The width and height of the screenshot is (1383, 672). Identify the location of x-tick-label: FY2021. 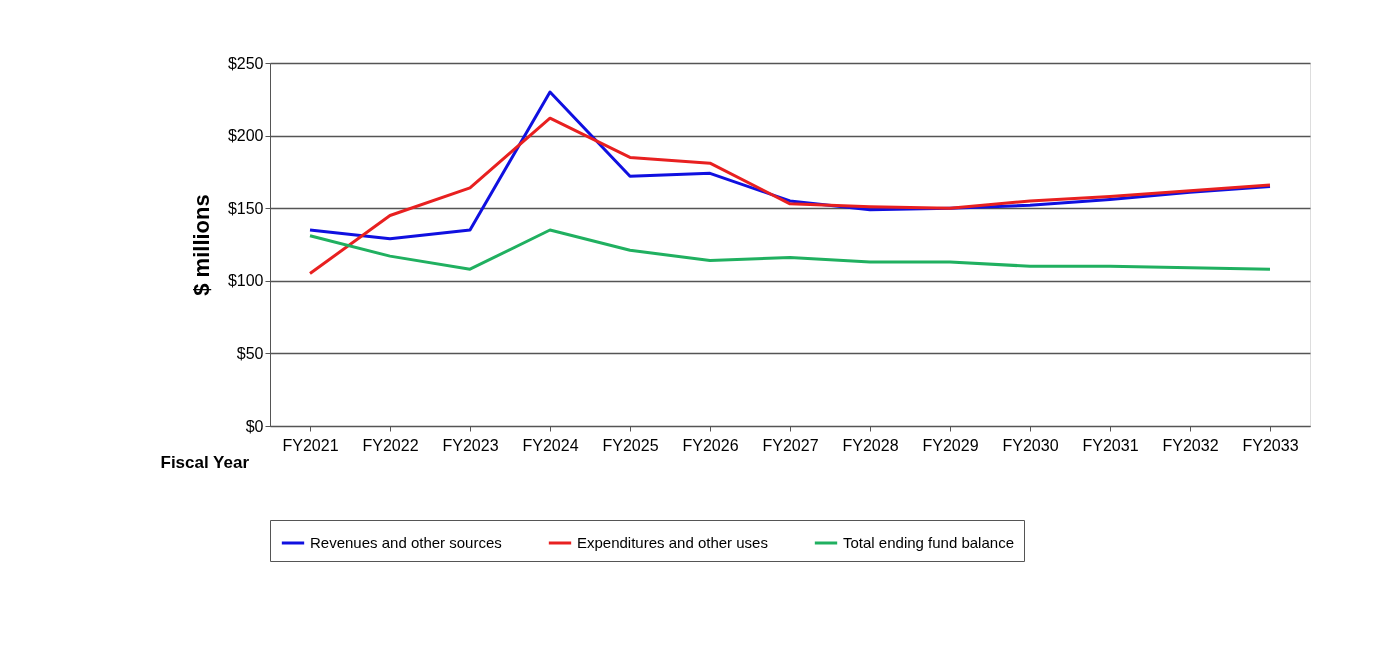
(310, 445).